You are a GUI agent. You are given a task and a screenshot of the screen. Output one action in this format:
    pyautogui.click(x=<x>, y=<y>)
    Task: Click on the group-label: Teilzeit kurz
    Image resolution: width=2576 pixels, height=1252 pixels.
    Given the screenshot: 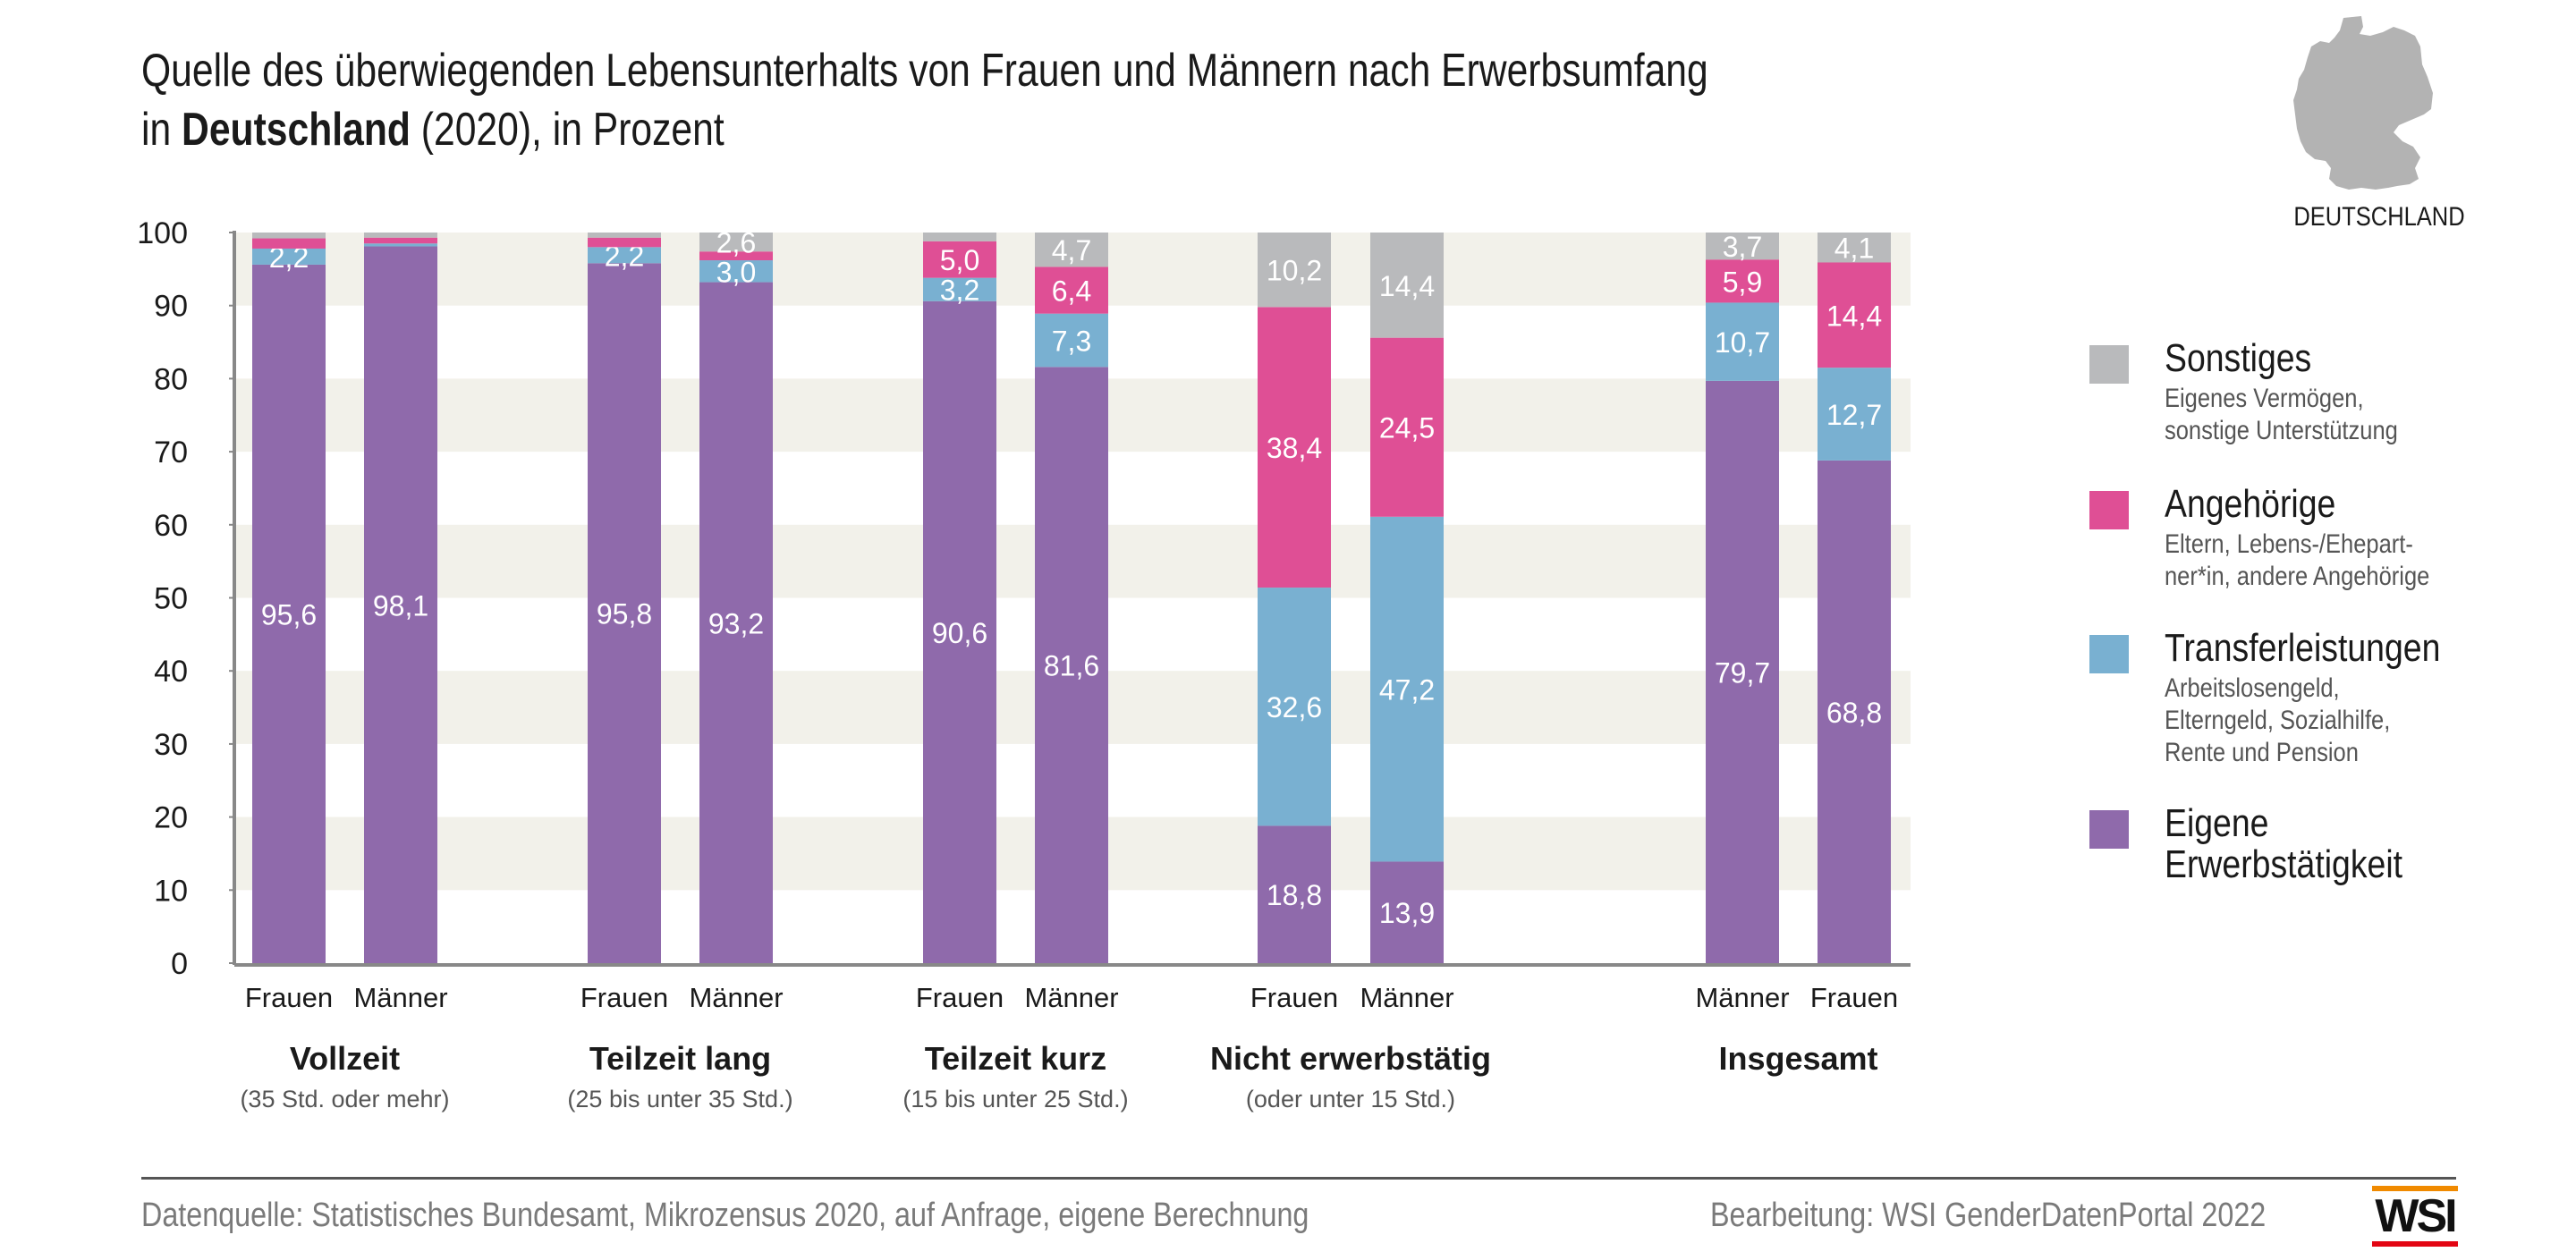 What is the action you would take?
    pyautogui.click(x=1015, y=1058)
    